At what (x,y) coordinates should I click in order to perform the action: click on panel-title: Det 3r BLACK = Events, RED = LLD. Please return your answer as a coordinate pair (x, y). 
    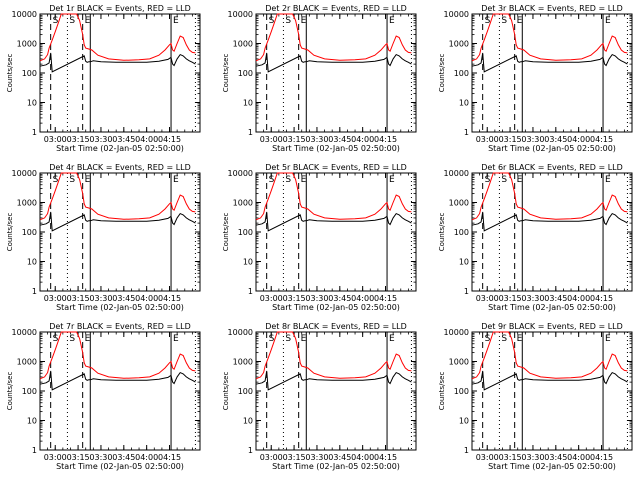
    Looking at the image, I should click on (552, 8).